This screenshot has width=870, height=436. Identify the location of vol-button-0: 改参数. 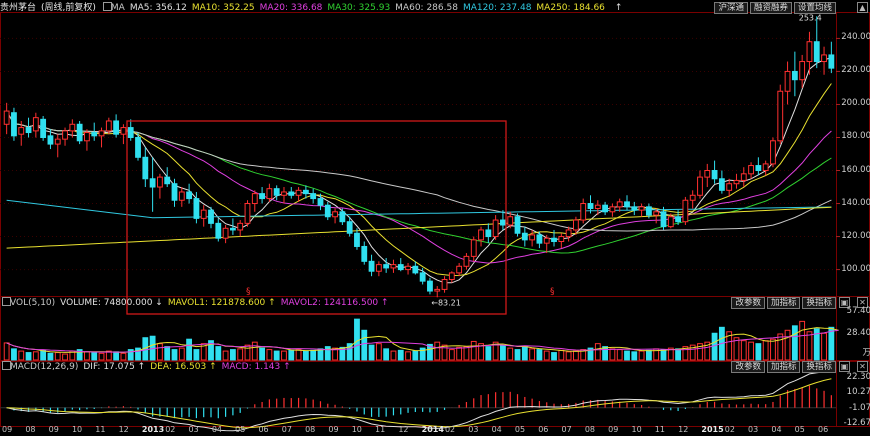
(748, 303).